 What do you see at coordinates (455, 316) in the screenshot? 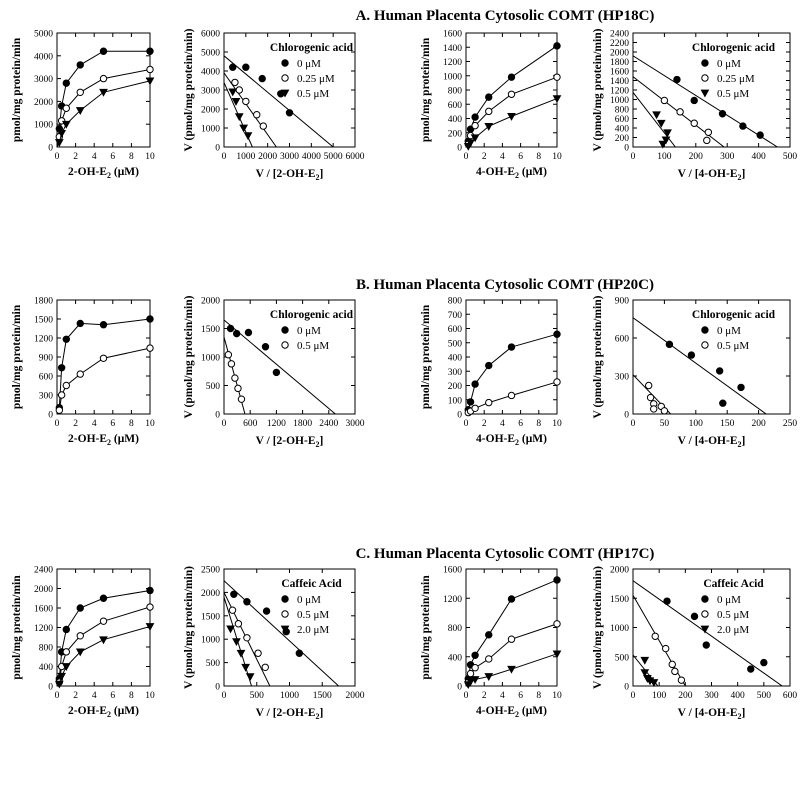
I see `y-tick-label: 700` at bounding box center [455, 316].